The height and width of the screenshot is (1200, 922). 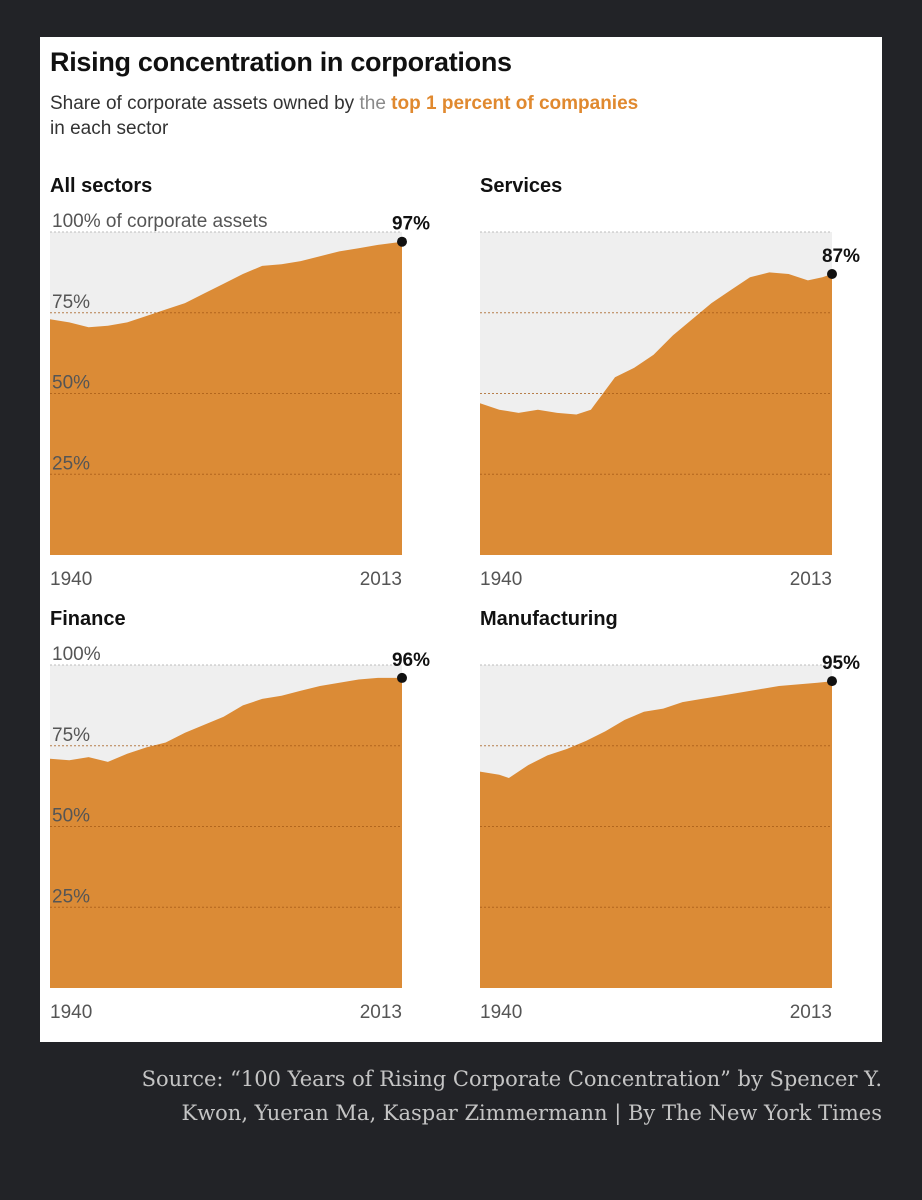 I want to click on manufacturing-x-tick-label-start: 1940, so click(x=501, y=1012).